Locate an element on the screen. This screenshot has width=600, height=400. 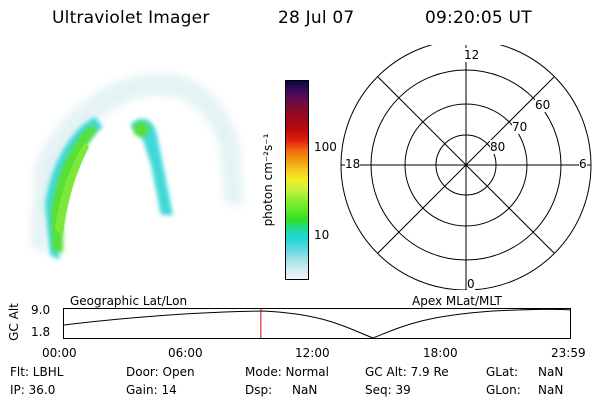
lat-label-80: 80 is located at coordinates (498, 147).